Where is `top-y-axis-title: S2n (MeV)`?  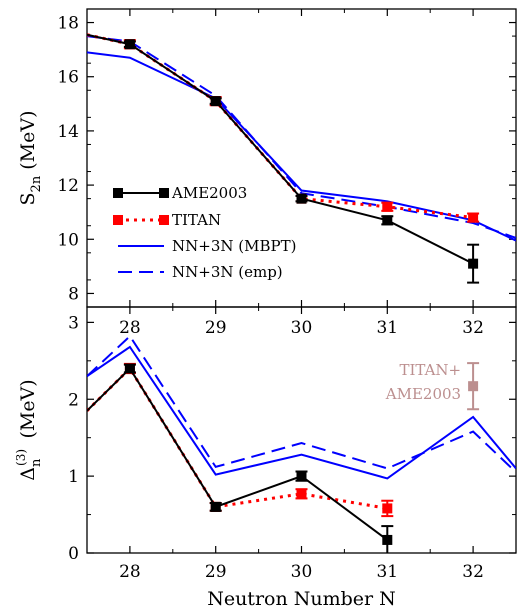 top-y-axis-title: S2n (MeV) is located at coordinates (30, 158).